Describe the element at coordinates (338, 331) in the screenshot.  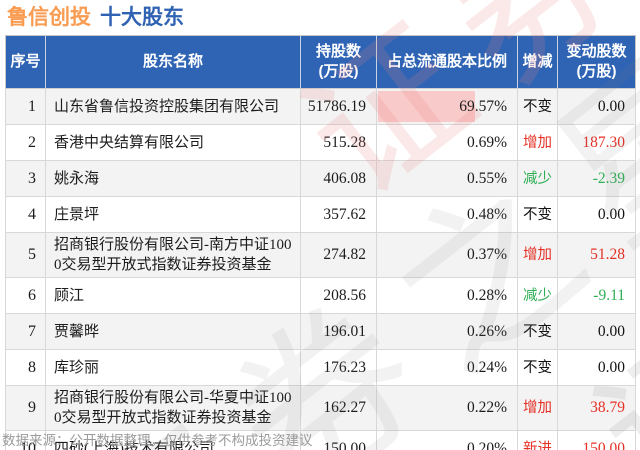
I see `shares-held-cell: 196.01` at that location.